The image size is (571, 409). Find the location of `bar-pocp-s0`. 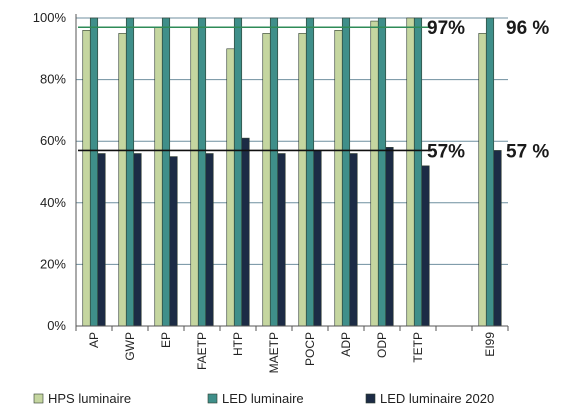

bar-pocp-s0 is located at coordinates (302, 180).